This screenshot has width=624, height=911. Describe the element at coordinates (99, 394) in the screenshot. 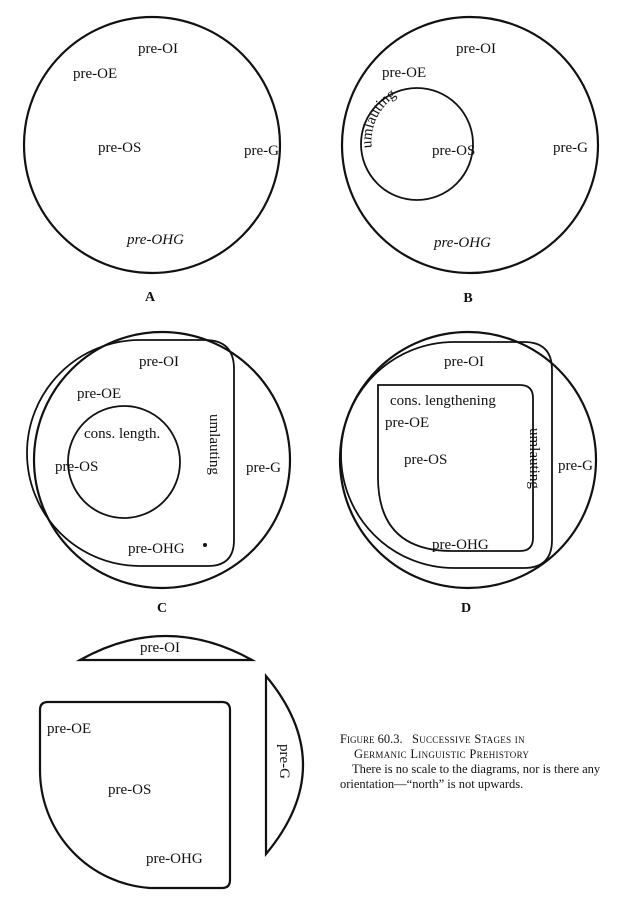

I see `panel-c-label-pre-oe: pre-OE` at that location.